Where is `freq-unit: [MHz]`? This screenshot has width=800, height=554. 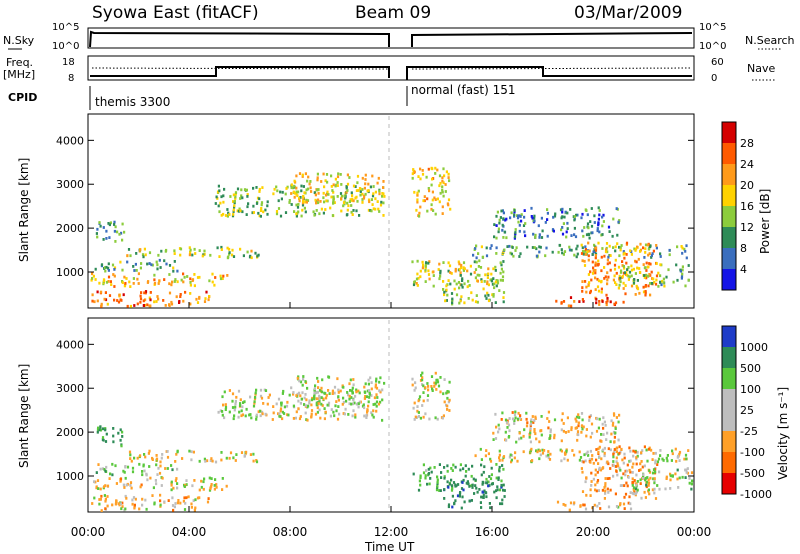
freq-unit: [MHz] is located at coordinates (19, 74).